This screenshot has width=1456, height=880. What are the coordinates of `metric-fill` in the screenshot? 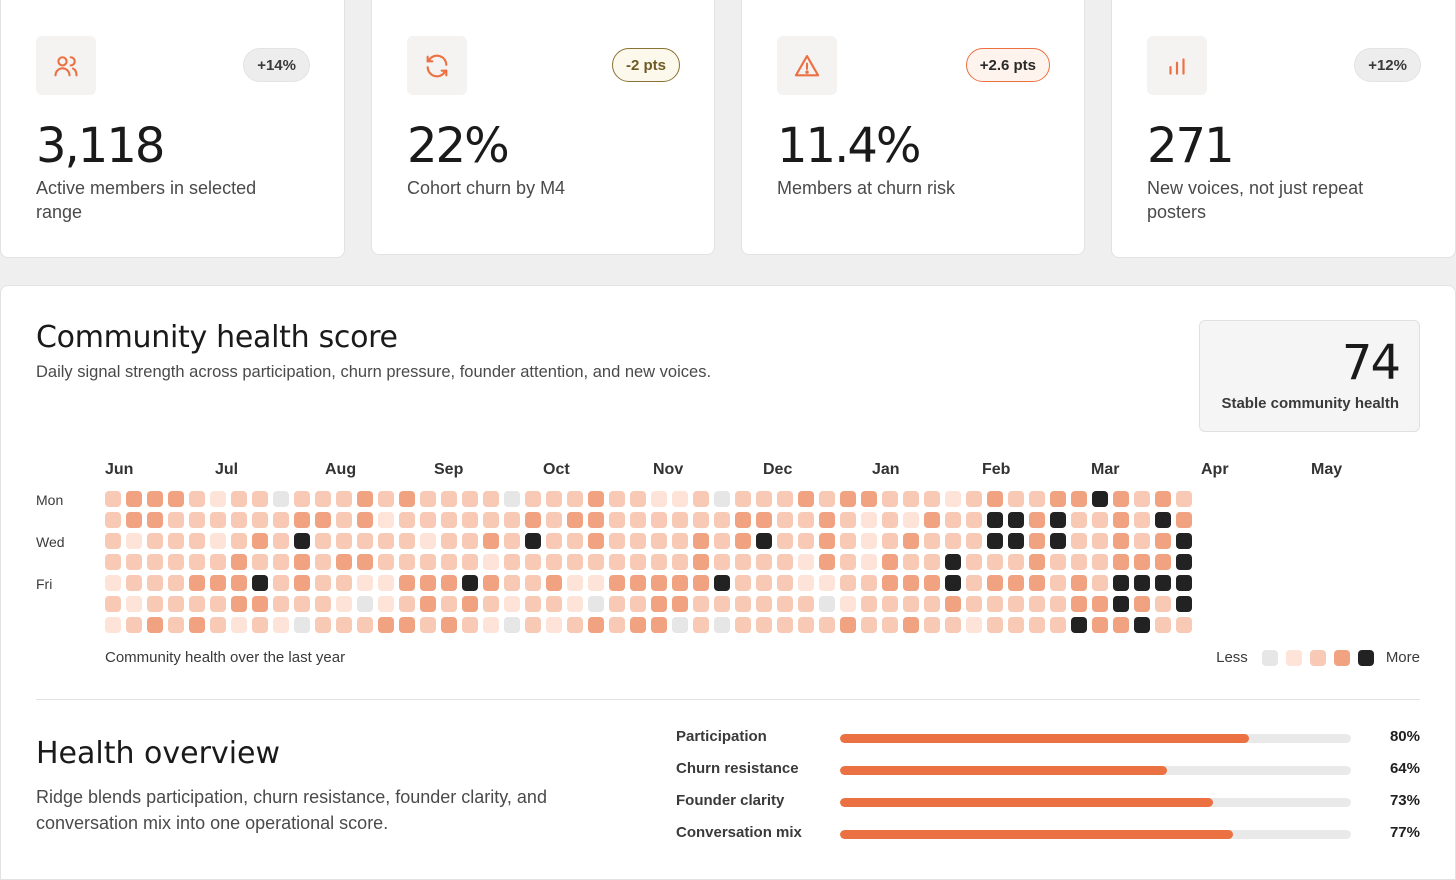 It's located at (1044, 738).